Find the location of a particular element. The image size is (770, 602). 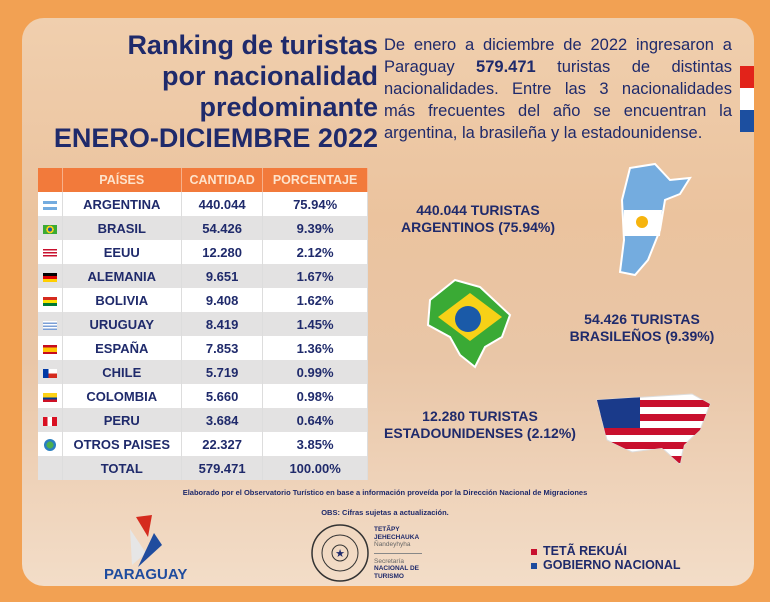

senatur-line: Ñandeyhyha is located at coordinates (392, 544).